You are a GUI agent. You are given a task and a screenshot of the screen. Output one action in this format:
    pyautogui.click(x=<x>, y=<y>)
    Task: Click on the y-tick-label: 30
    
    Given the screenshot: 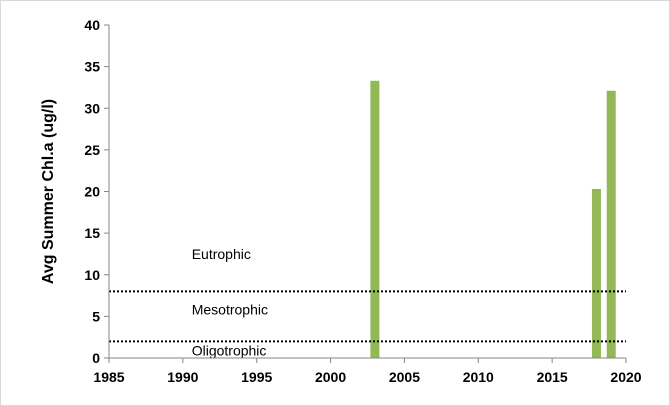 What is the action you would take?
    pyautogui.click(x=92, y=108)
    